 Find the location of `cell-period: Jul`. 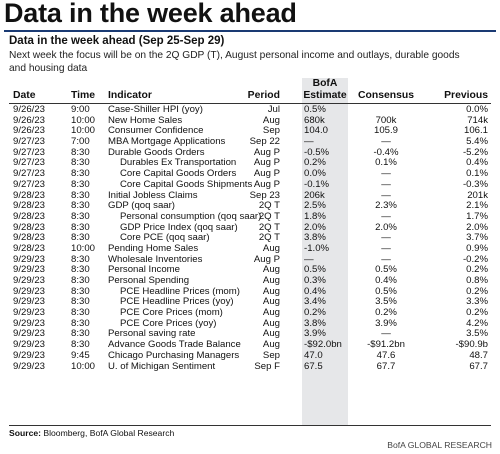

cell-period: Jul is located at coordinates (273, 109).